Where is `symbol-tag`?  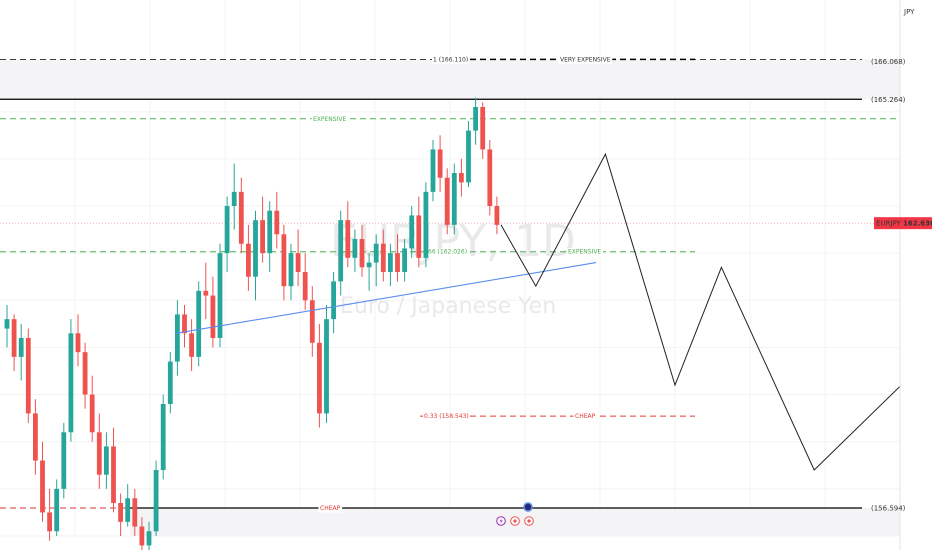
symbol-tag is located at coordinates (887, 223).